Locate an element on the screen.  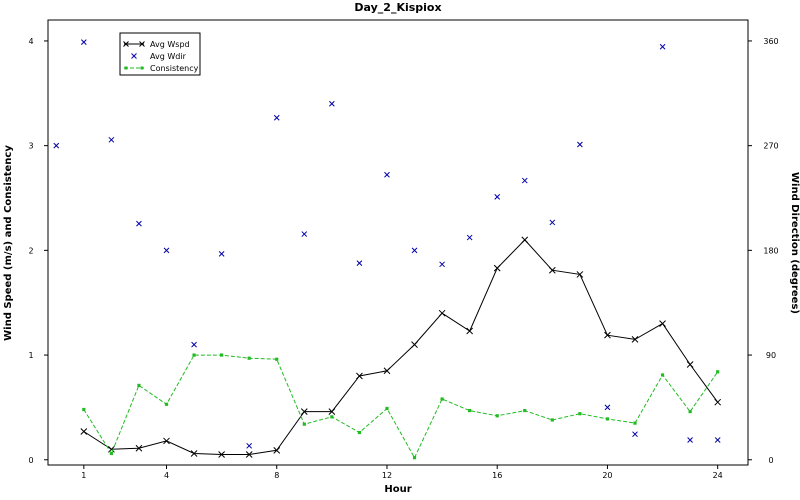
legend-marker-avg-wspd-end is located at coordinates (142, 44).